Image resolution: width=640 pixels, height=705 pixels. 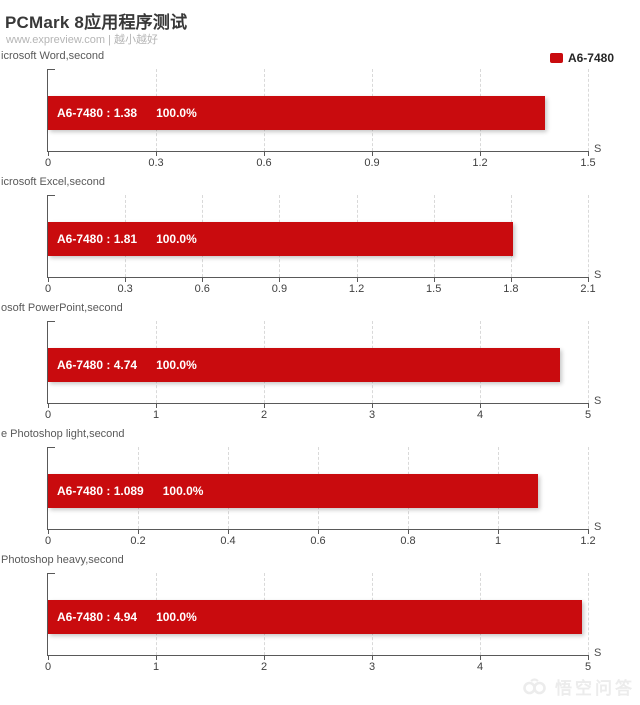 I want to click on legend: A6-7480, so click(x=581, y=58).